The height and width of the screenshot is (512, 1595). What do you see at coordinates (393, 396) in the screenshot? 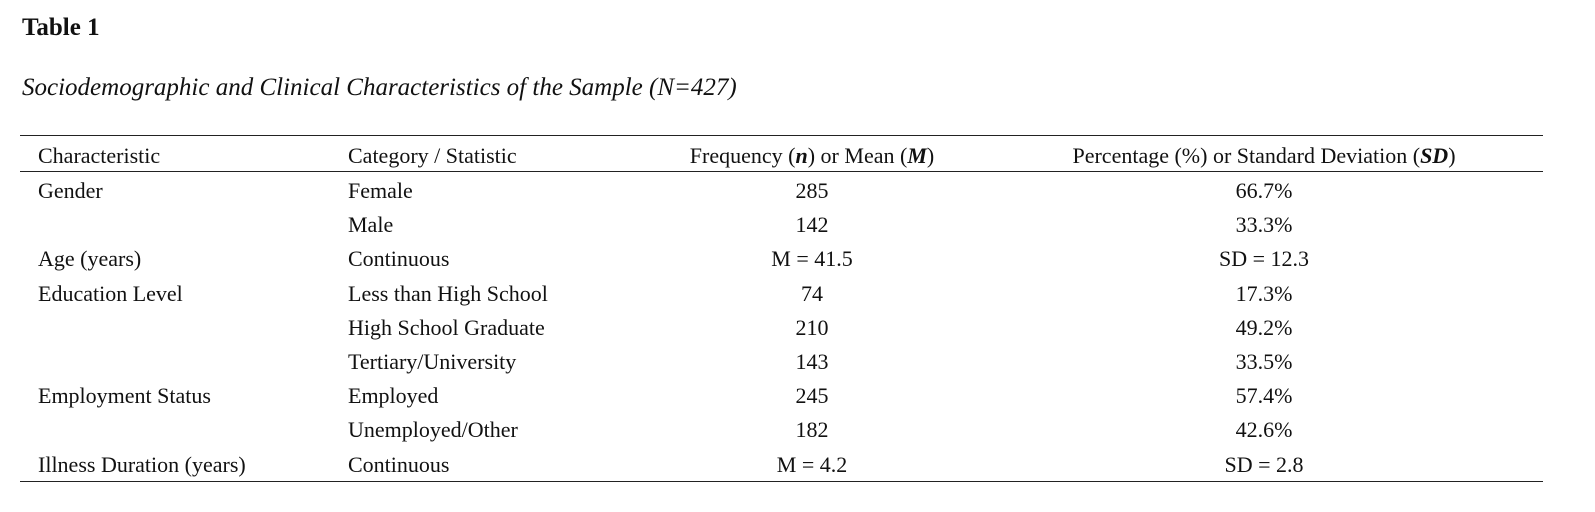
I see `table-cell: Employed` at bounding box center [393, 396].